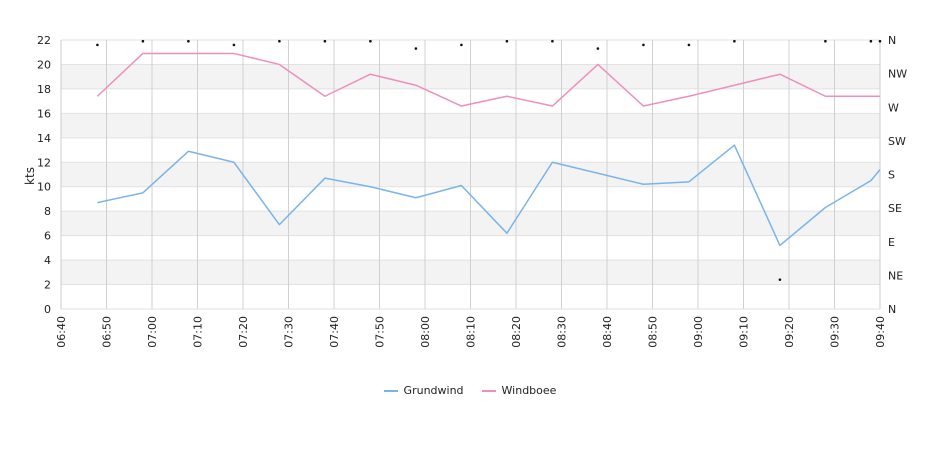 This screenshot has height=450, width=940. I want to click on y-tick-label: 6, so click(47, 236).